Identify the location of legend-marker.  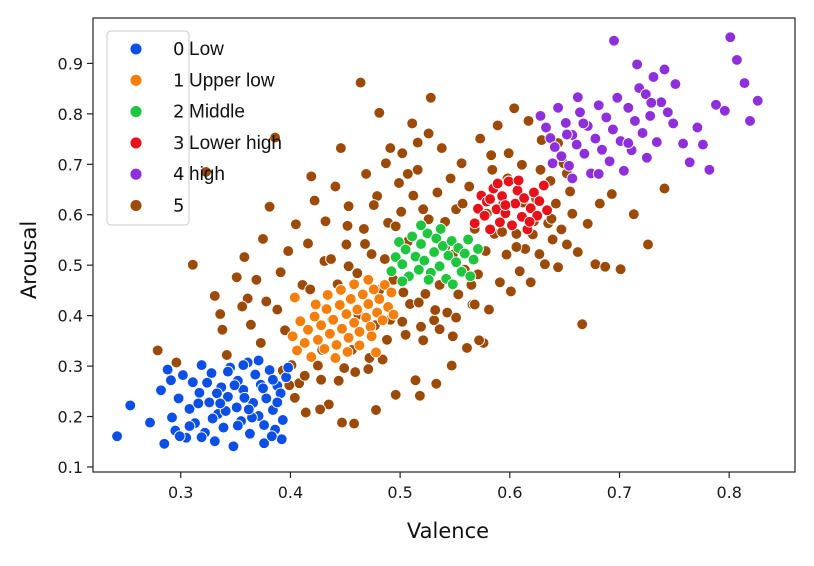
(136, 143).